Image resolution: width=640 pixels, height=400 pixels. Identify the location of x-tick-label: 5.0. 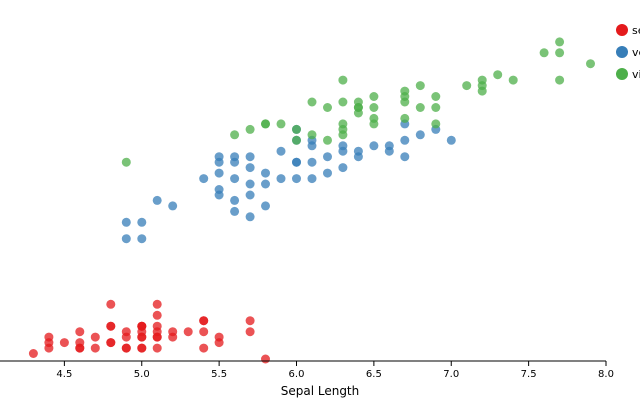
(142, 374).